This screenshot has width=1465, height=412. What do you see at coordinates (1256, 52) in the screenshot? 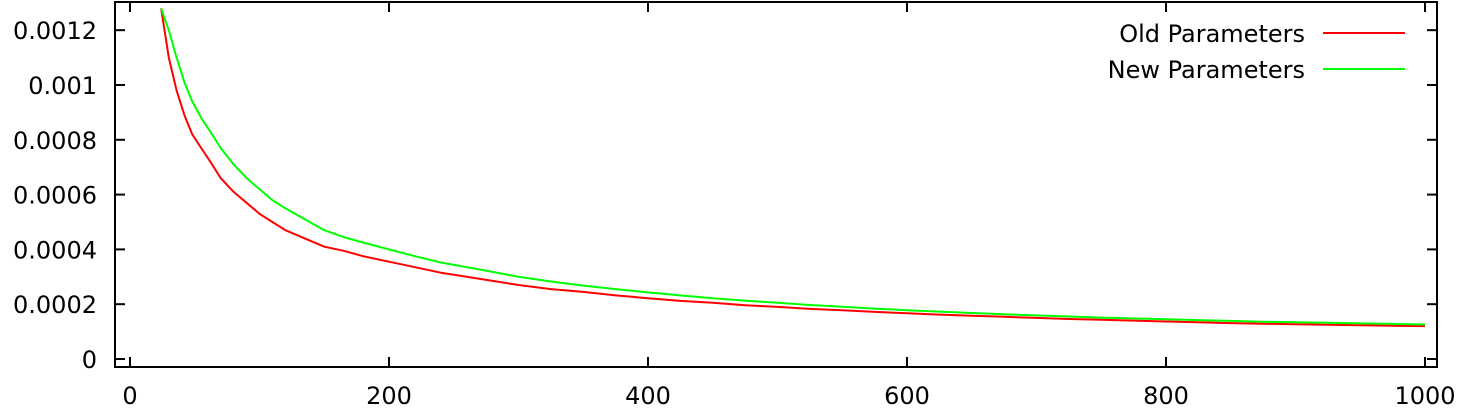
I see `legend: Old Parameters New Parameters` at bounding box center [1256, 52].